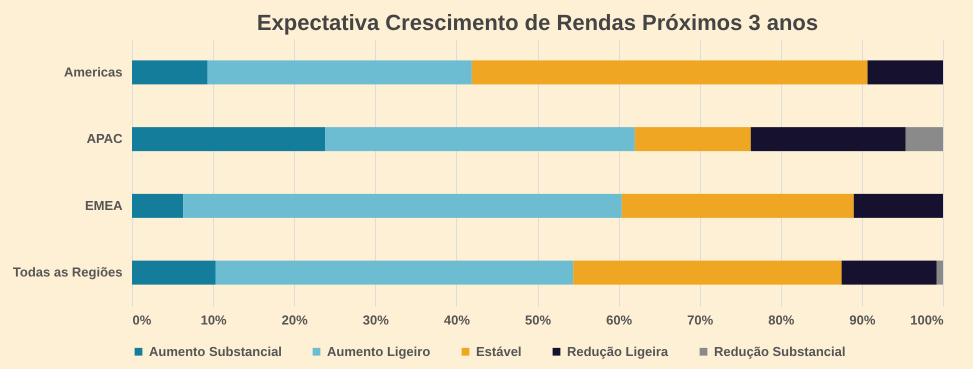  What do you see at coordinates (93, 72) in the screenshot?
I see `y-tick-label: Americas` at bounding box center [93, 72].